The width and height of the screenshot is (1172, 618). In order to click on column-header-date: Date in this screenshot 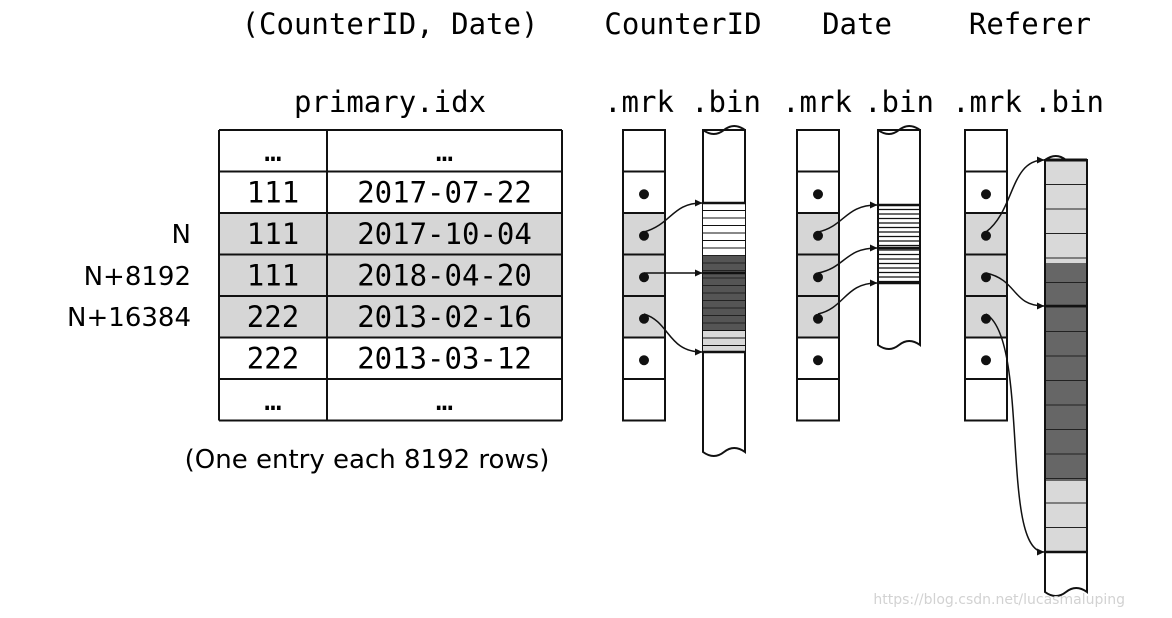, I will do `click(857, 24)`.